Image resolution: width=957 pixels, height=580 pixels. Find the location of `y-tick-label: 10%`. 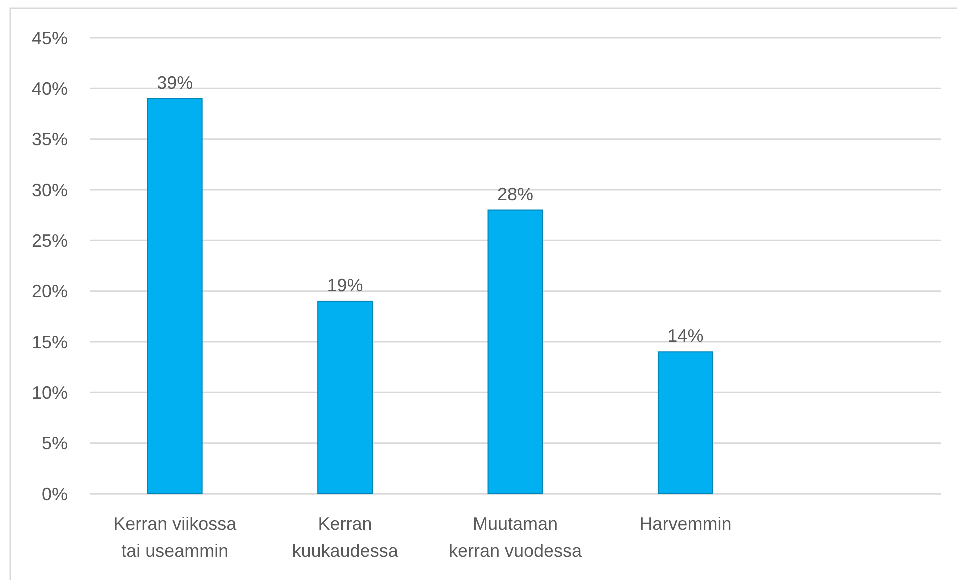

y-tick-label: 10% is located at coordinates (50, 392).